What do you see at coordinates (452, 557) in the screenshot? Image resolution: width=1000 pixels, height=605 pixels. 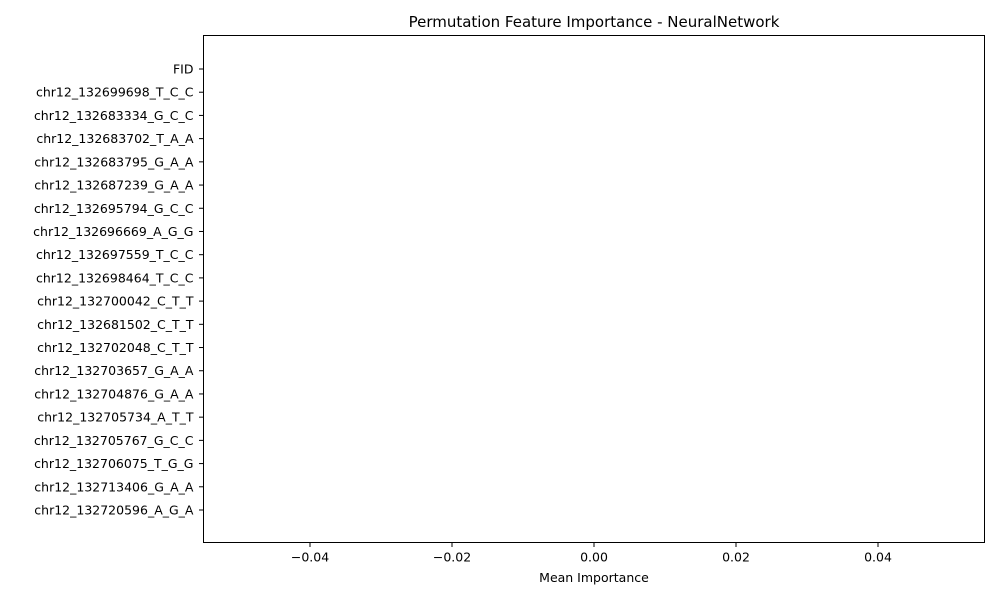 I see `x-tick-label: −0.02` at bounding box center [452, 557].